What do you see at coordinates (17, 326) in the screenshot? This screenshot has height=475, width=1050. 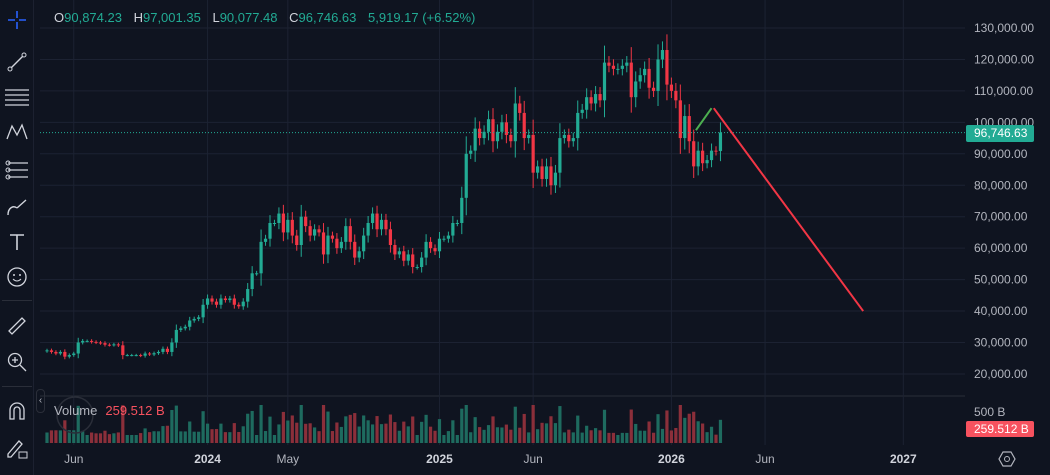 I see `ruler-icon` at bounding box center [17, 326].